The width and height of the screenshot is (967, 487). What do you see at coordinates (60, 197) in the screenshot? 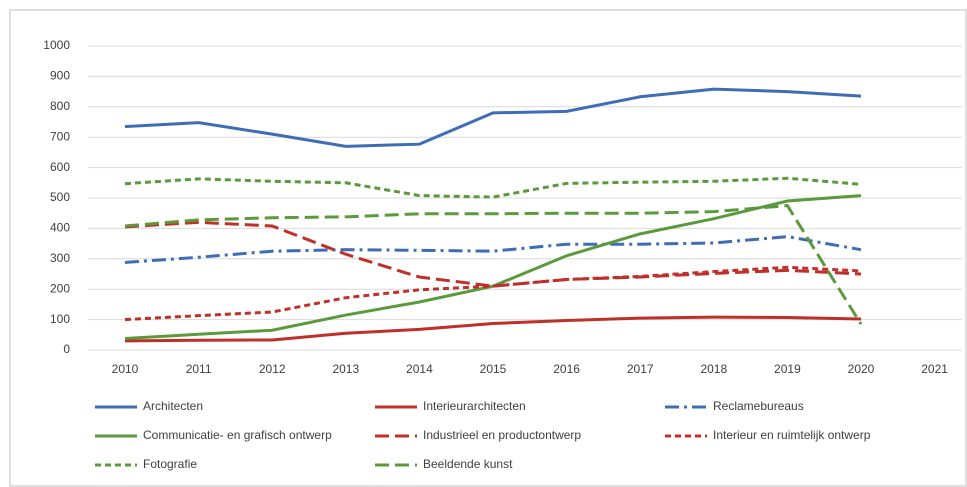
I see `y-tick-label: 500` at bounding box center [60, 197].